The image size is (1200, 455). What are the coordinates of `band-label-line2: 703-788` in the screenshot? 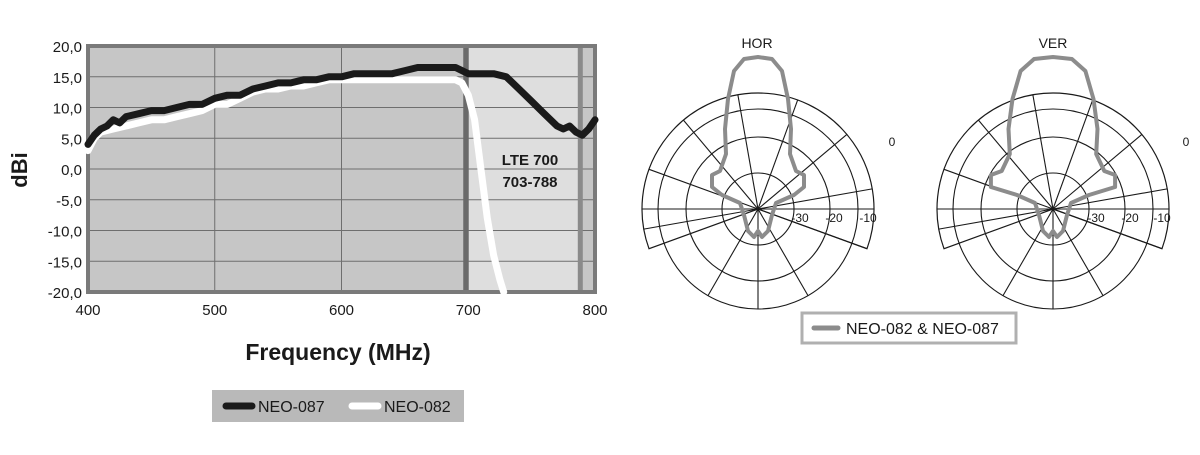 It's located at (529, 182).